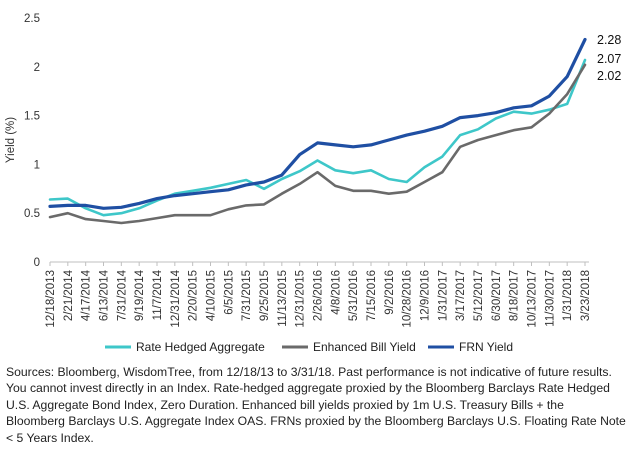 Image resolution: width=632 pixels, height=466 pixels. Describe the element at coordinates (87, 295) in the screenshot. I see `x-tick-label: 4/17/2014` at that location.